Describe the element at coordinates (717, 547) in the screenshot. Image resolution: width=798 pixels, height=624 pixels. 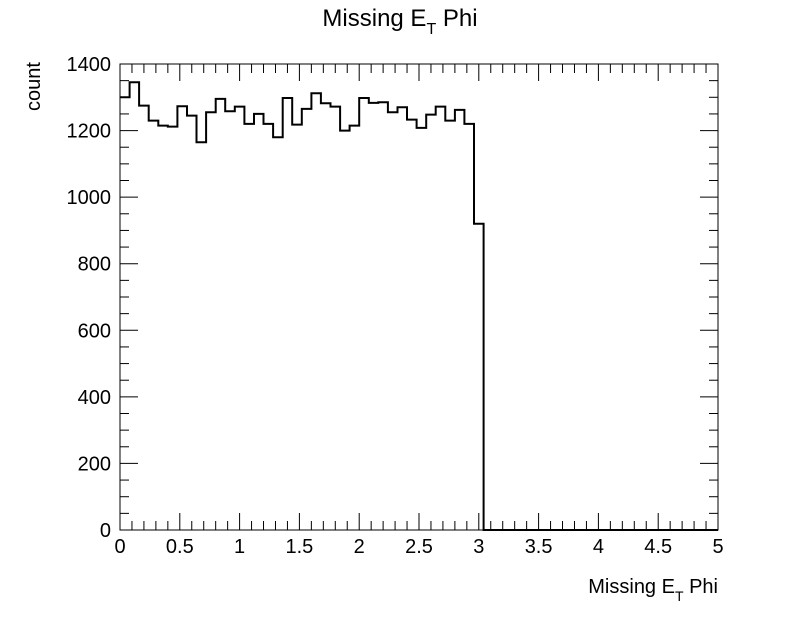
I see `x-tick-label: 5` at that location.